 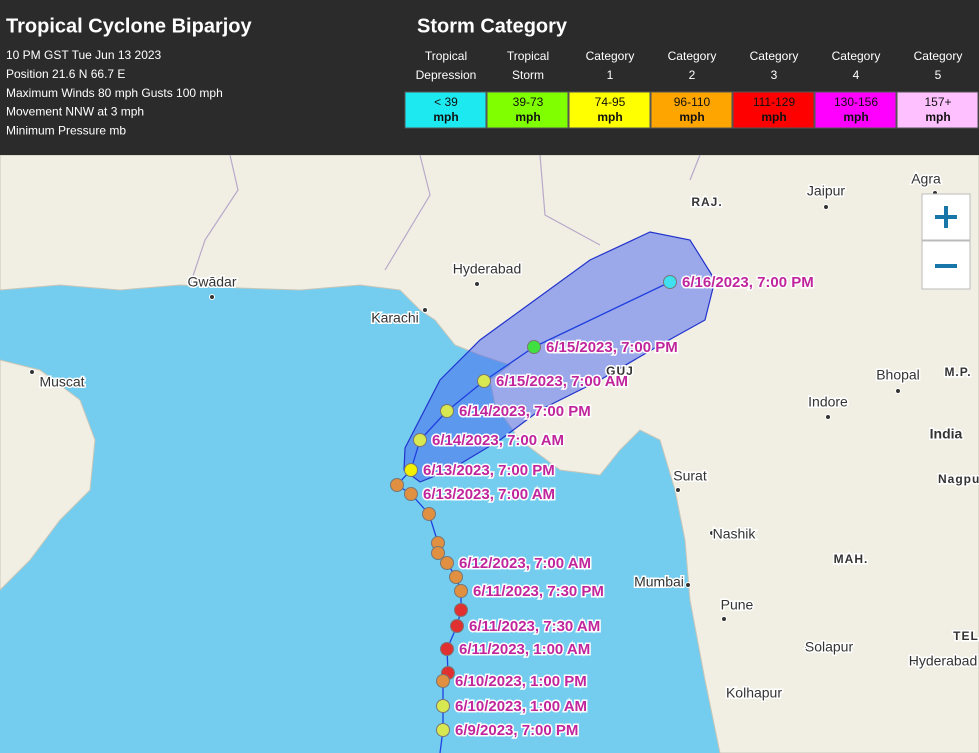 What do you see at coordinates (774, 75) in the screenshot?
I see `category-name: 3` at bounding box center [774, 75].